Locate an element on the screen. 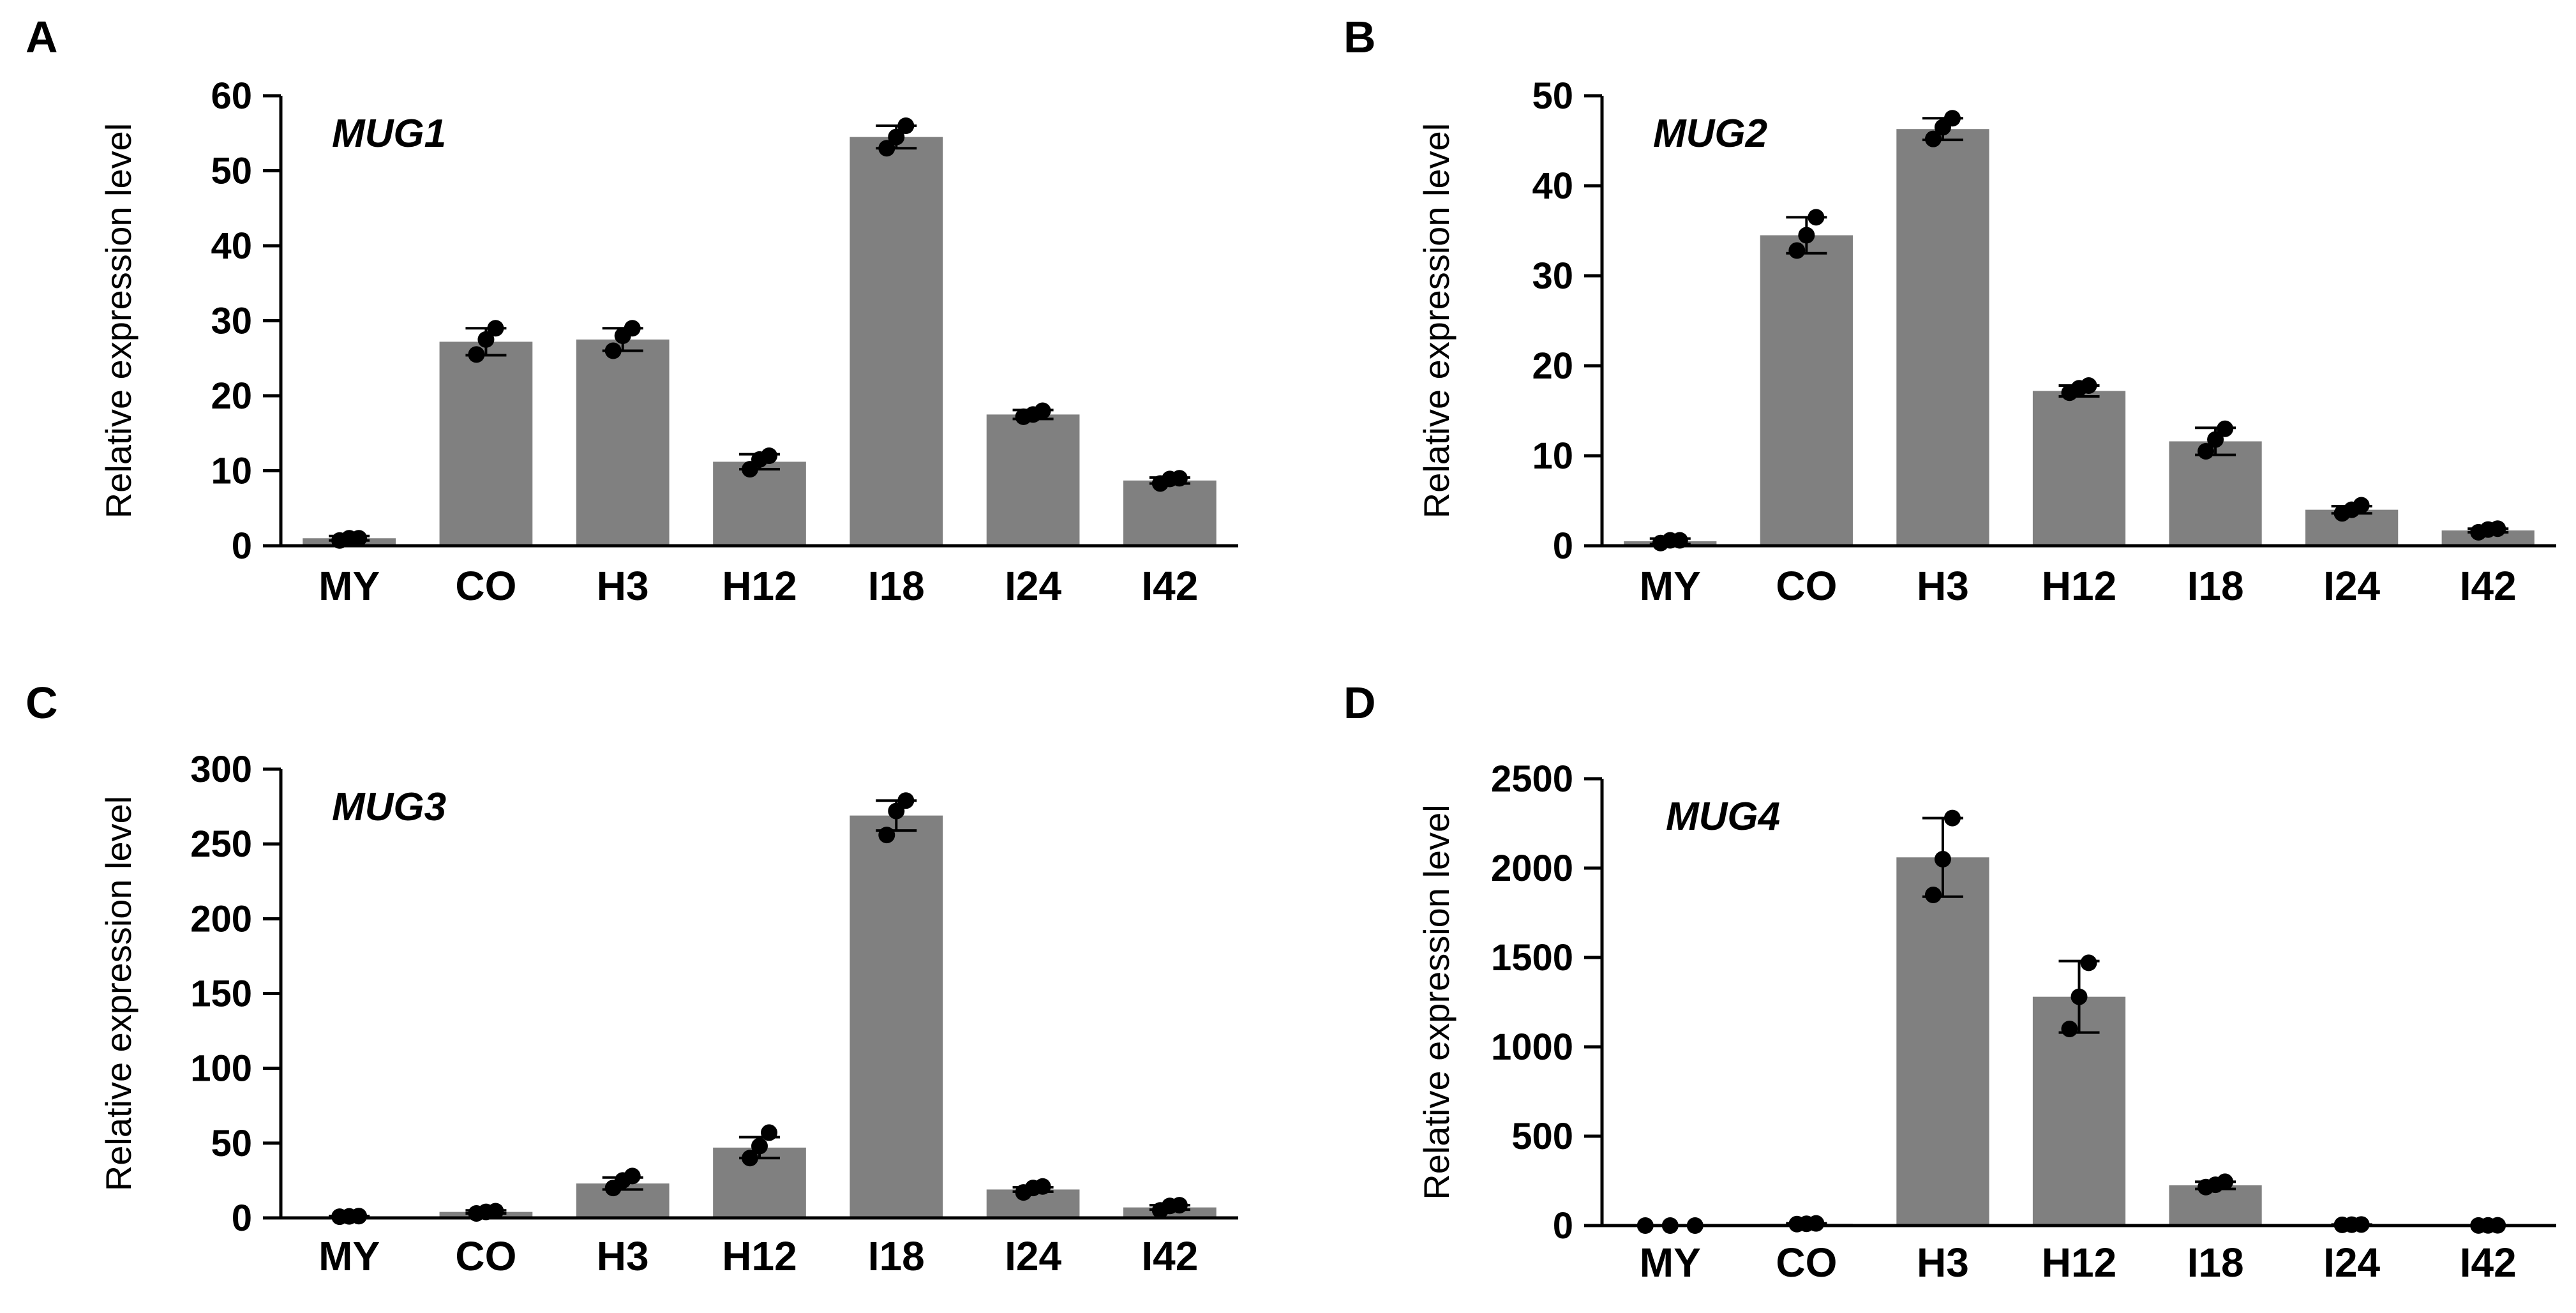 Image resolution: width=2576 pixels, height=1313 pixels. y-tick-label: 60 is located at coordinates (231, 96).